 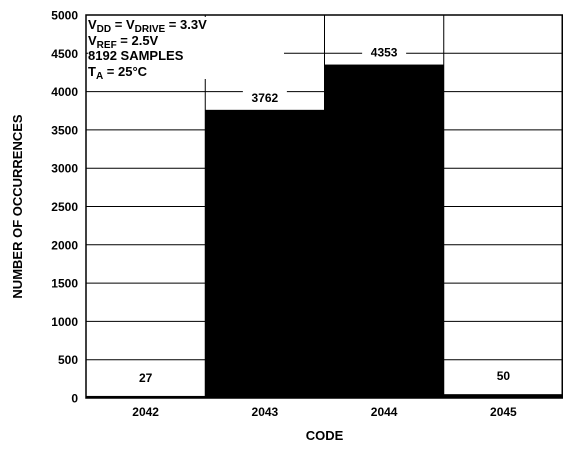 What do you see at coordinates (125, 71) in the screenshot?
I see `annotation-text: = 25°C` at bounding box center [125, 71].